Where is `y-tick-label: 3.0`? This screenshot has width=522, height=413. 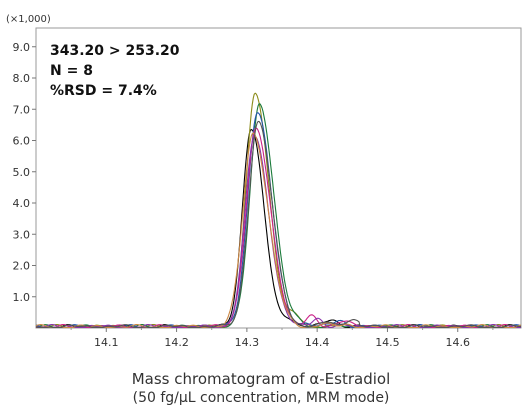
y-tick-label: 3.0 is located at coordinates (22, 234).